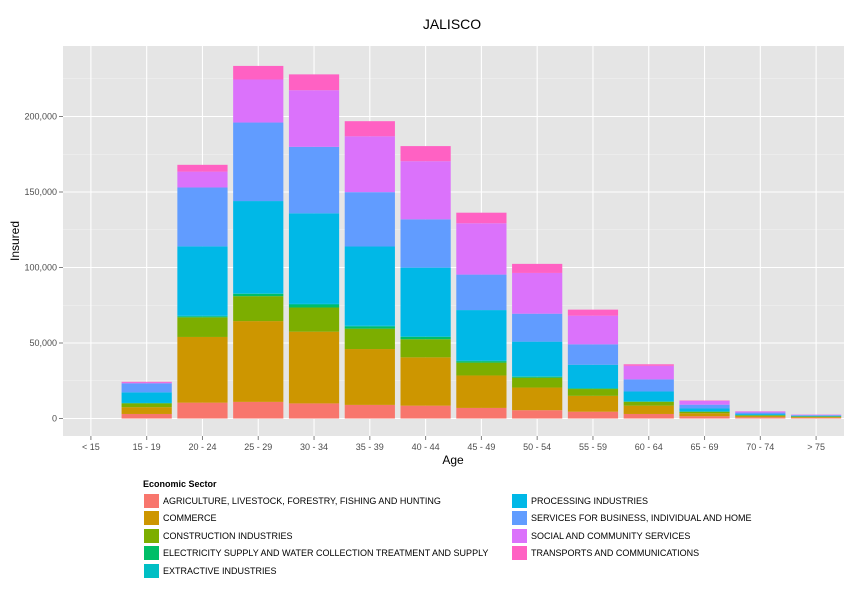 The image size is (858, 600). I want to click on y-axis: 0 50,000 100,000 150,000 200,000, so click(43, 268).